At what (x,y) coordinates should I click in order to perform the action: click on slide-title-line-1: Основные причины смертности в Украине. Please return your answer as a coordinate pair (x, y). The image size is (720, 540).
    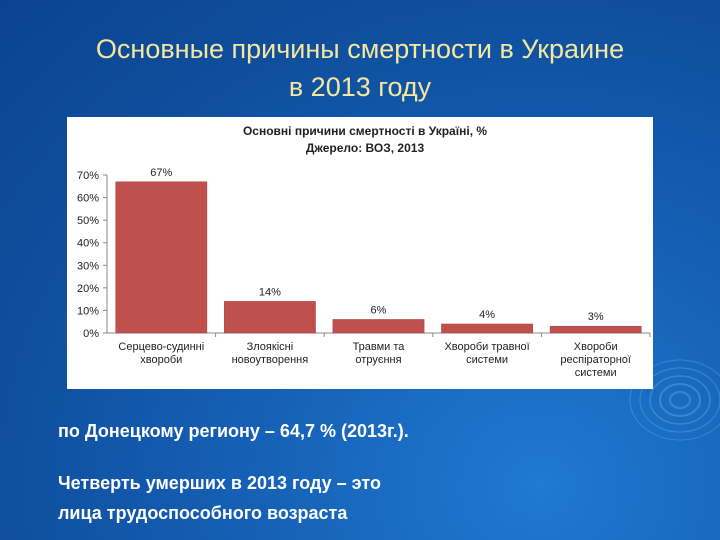
    Looking at the image, I should click on (360, 49).